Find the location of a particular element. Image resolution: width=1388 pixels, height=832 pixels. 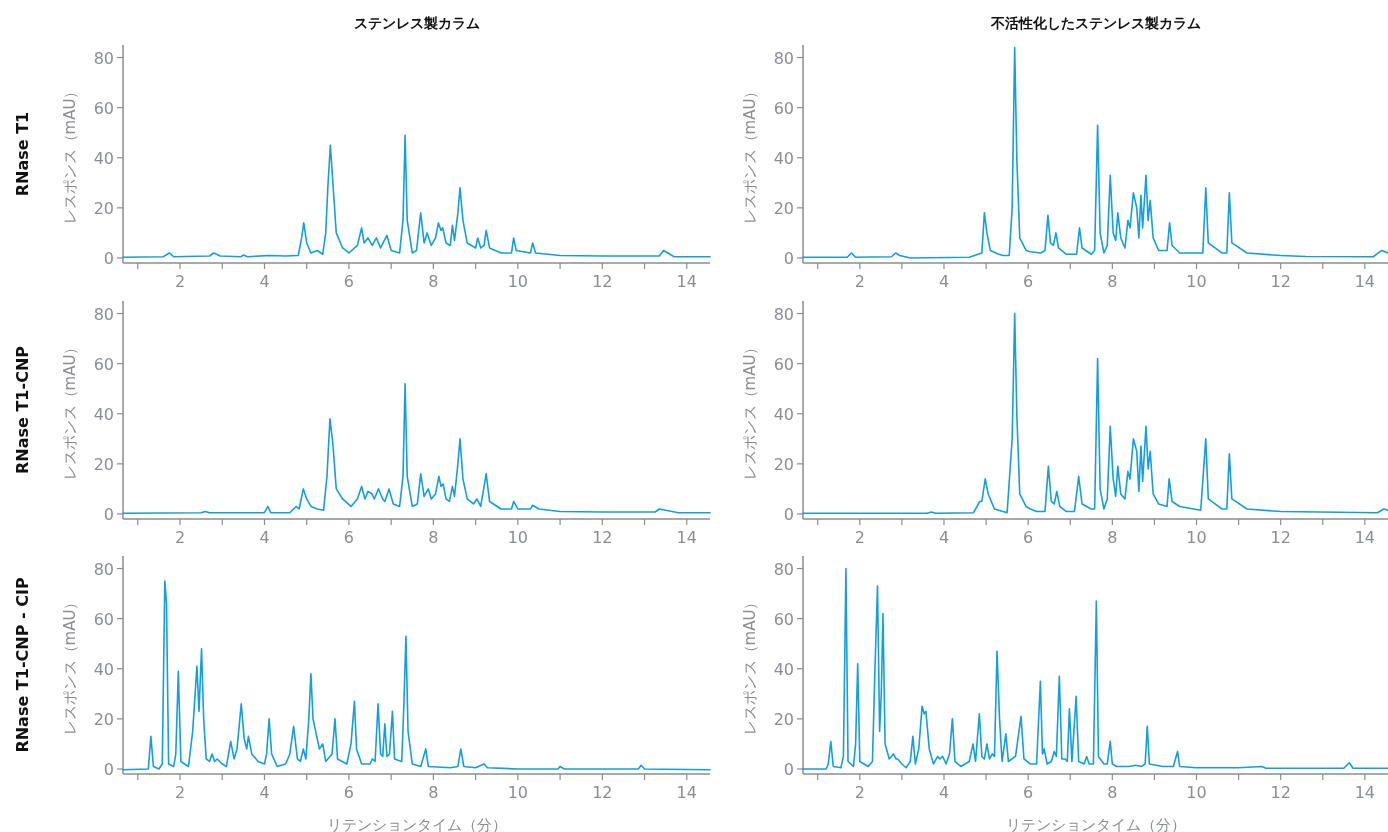

text: RNase T1-CNP - CIP is located at coordinates (22, 665).